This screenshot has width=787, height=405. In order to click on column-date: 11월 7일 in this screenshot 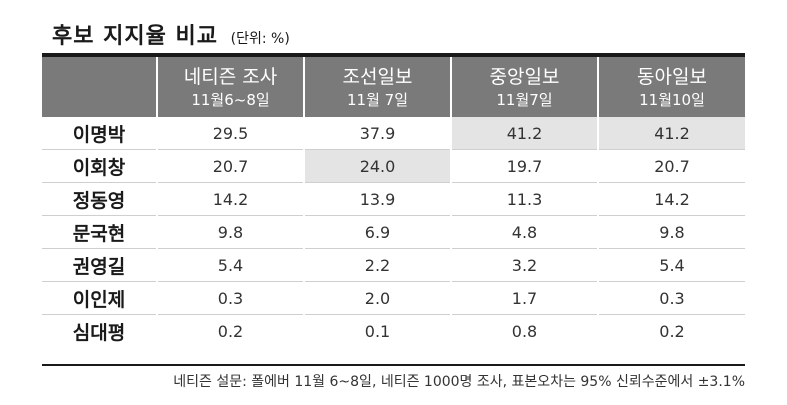, I will do `click(377, 99)`.